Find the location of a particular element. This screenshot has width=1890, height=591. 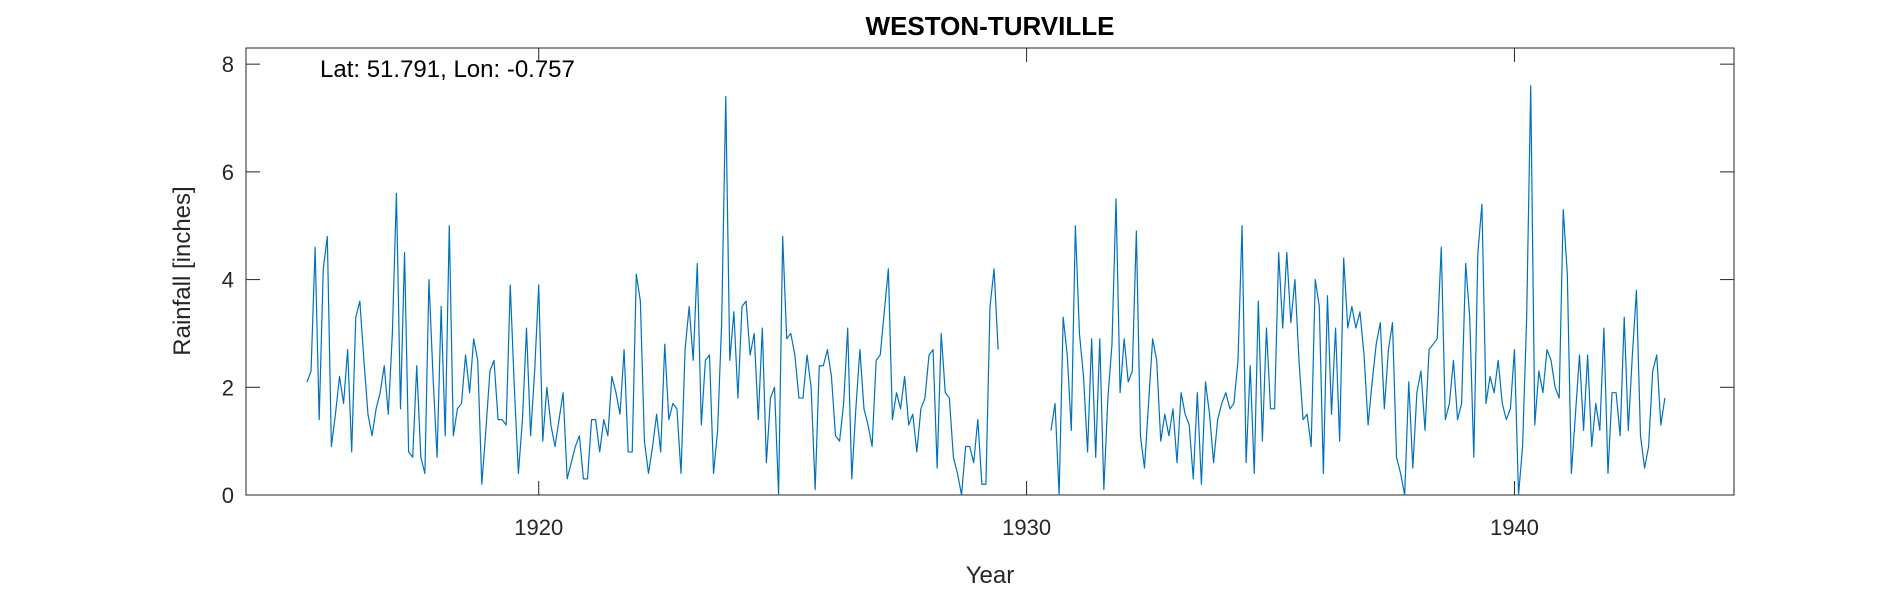

y-tick-label: 0 is located at coordinates (228, 495).